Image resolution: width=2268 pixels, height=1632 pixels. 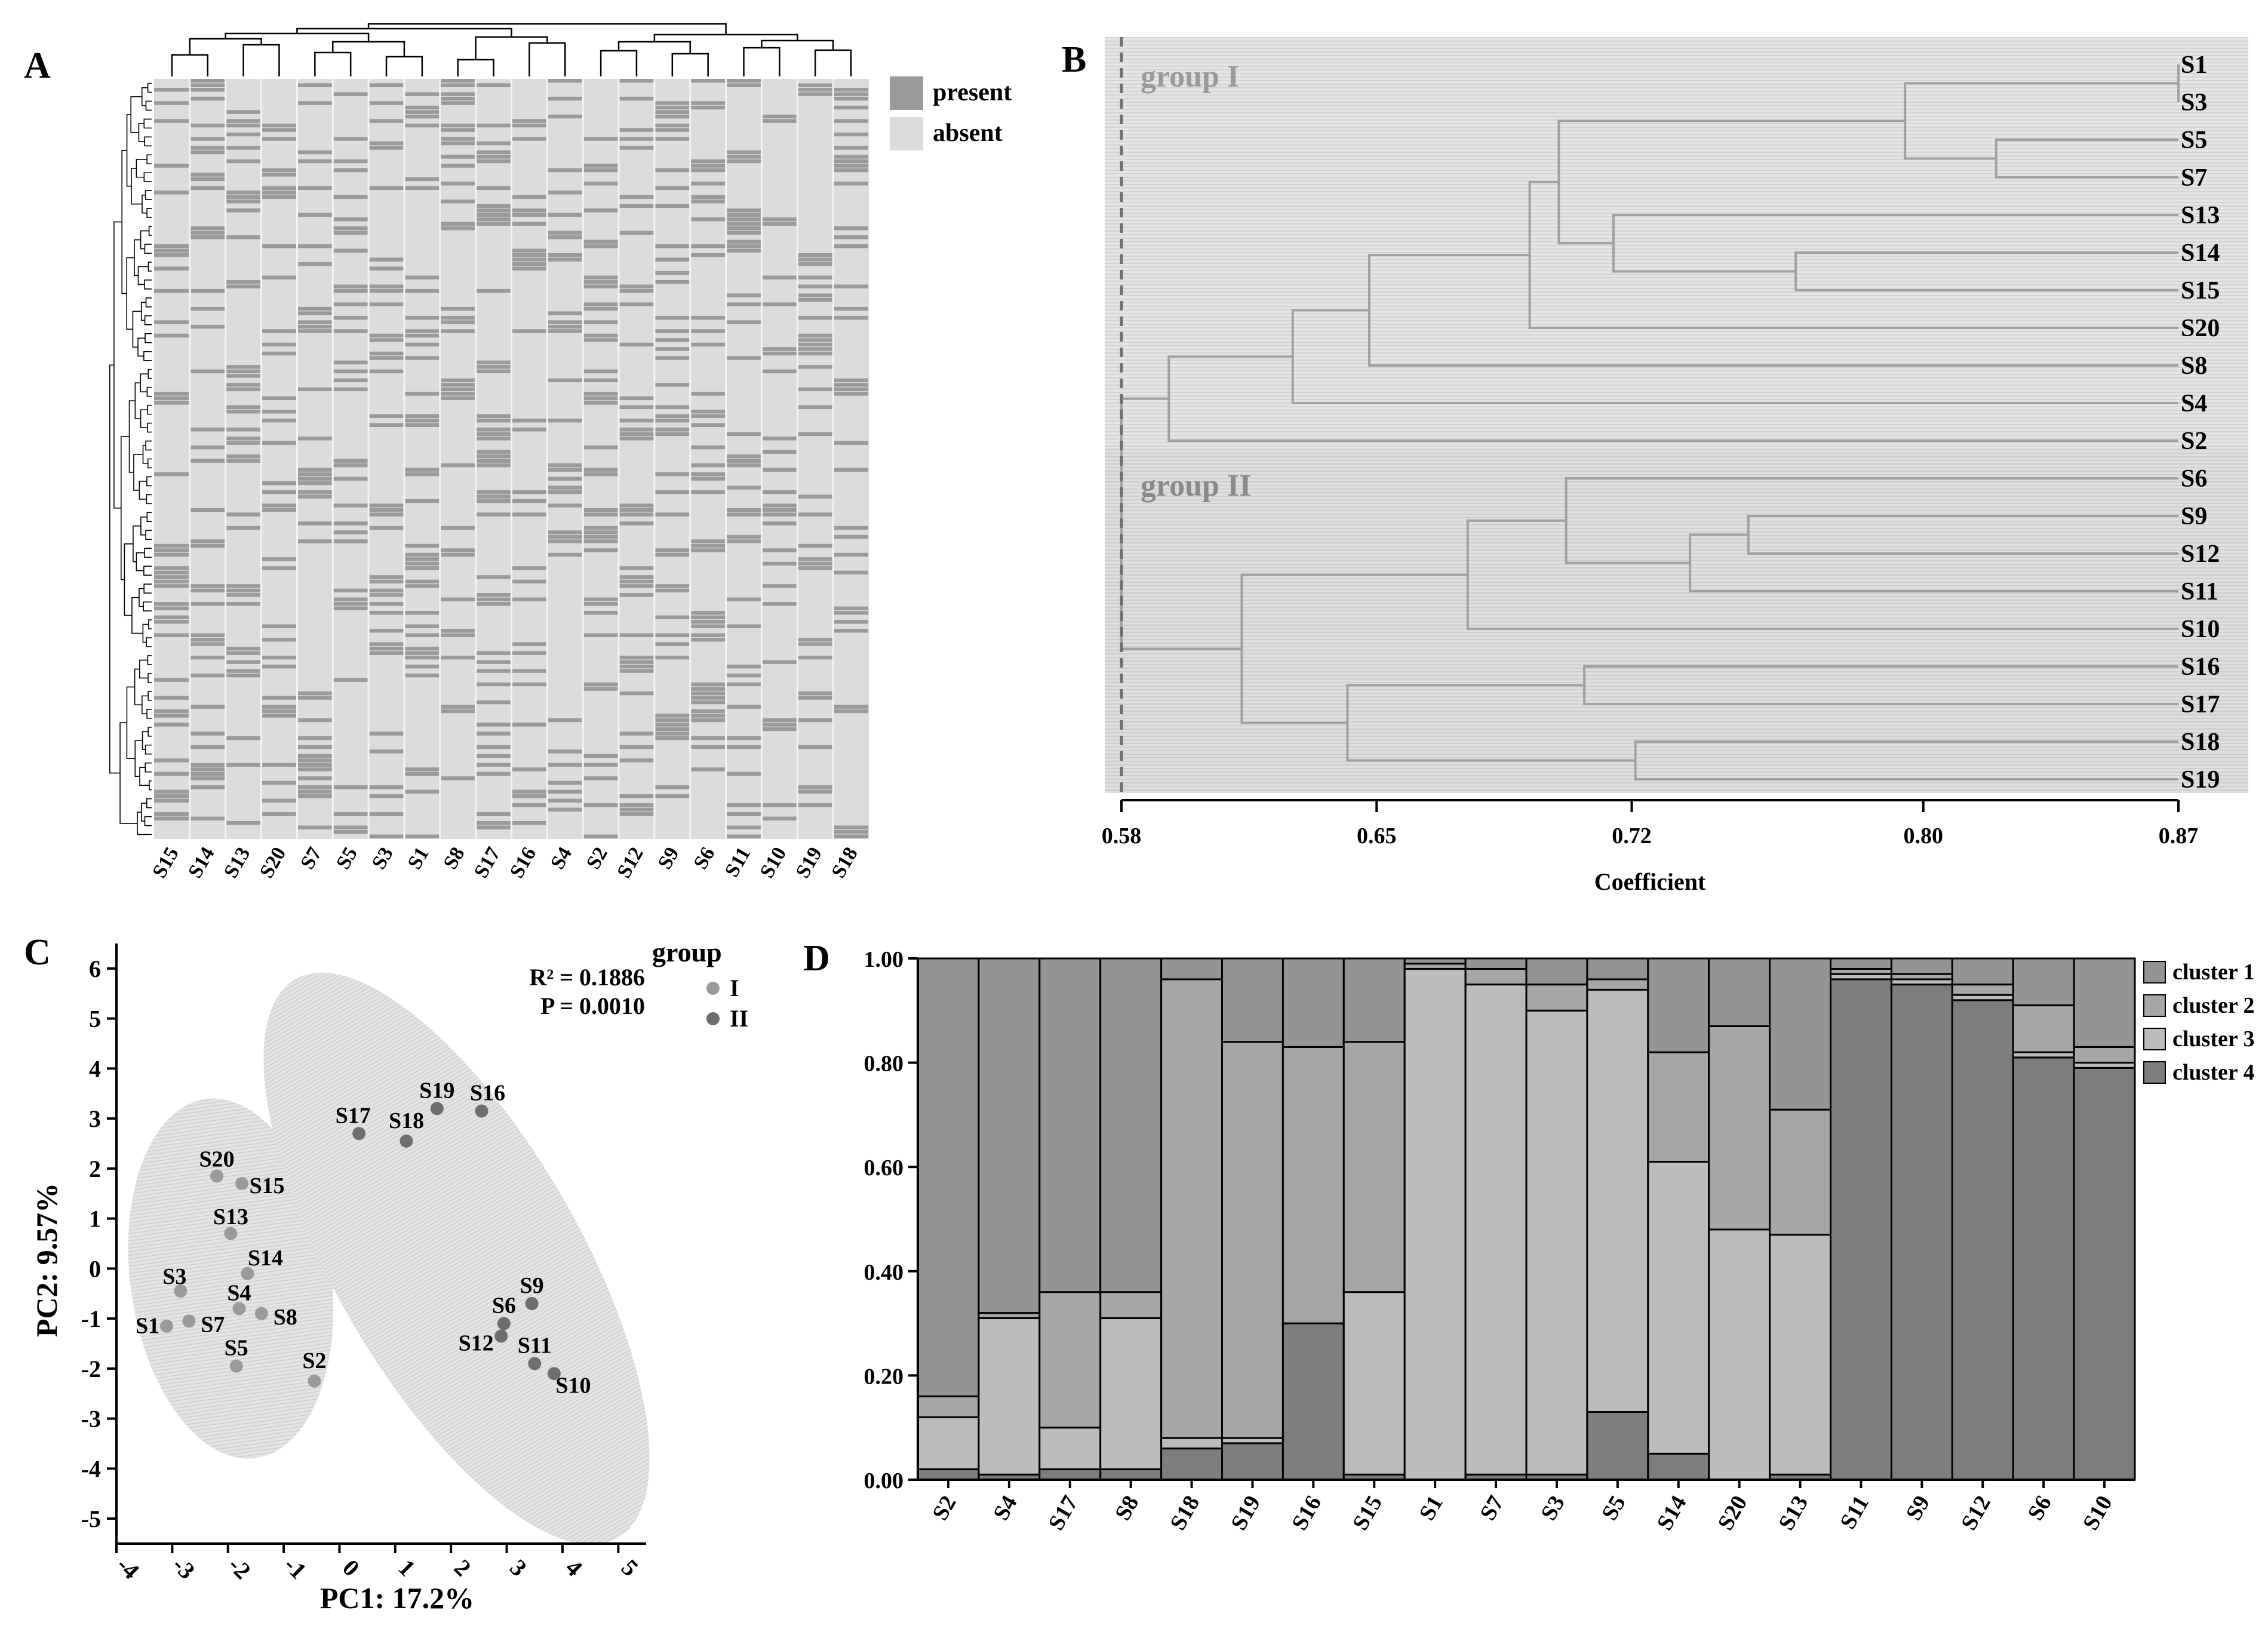 I want to click on dendrogram-link, so click(x=1986, y=271).